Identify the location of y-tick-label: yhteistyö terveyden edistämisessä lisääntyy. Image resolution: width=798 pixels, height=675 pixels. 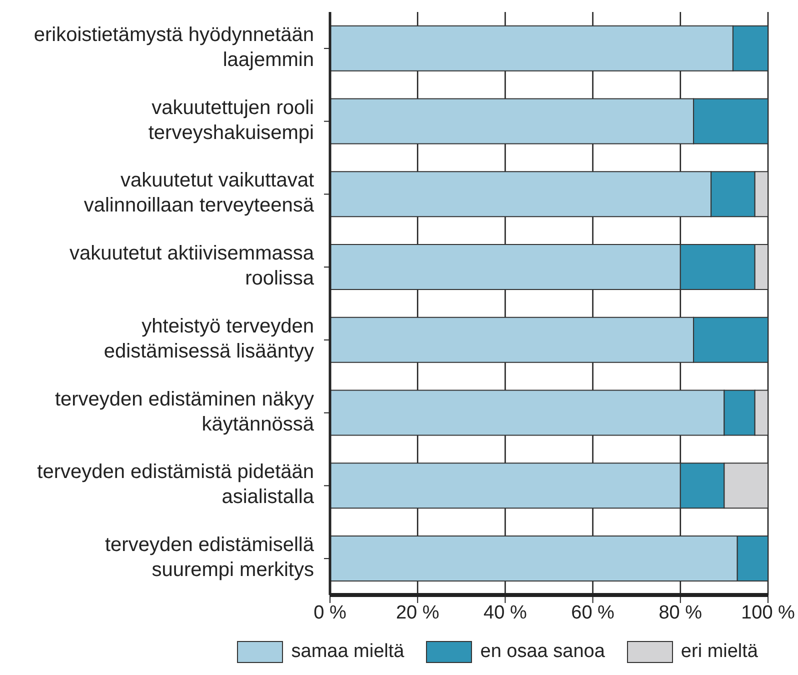
(209, 339).